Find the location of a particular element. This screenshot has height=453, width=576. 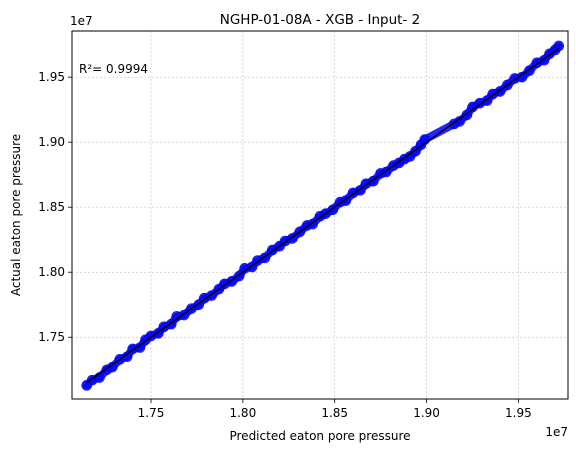

y-offset-label: 1e7 is located at coordinates (81, 21).